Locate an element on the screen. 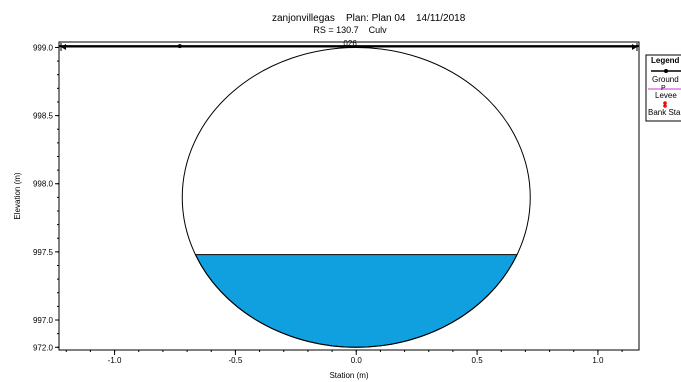 The image size is (681, 382). n-value-annotation: .026 is located at coordinates (349, 45).